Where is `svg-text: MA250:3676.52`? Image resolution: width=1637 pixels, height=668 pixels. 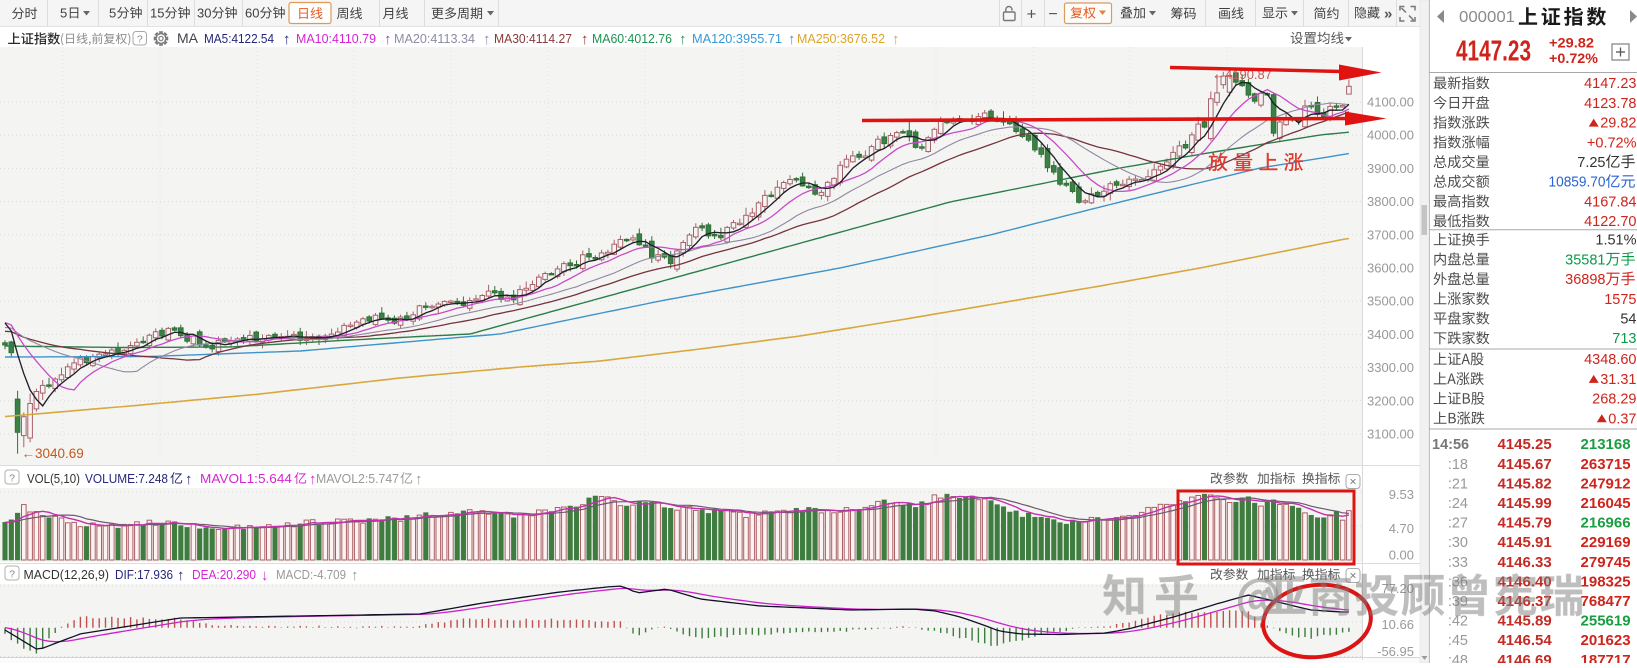 svg-text: MA250:3676.52 is located at coordinates (841, 38).